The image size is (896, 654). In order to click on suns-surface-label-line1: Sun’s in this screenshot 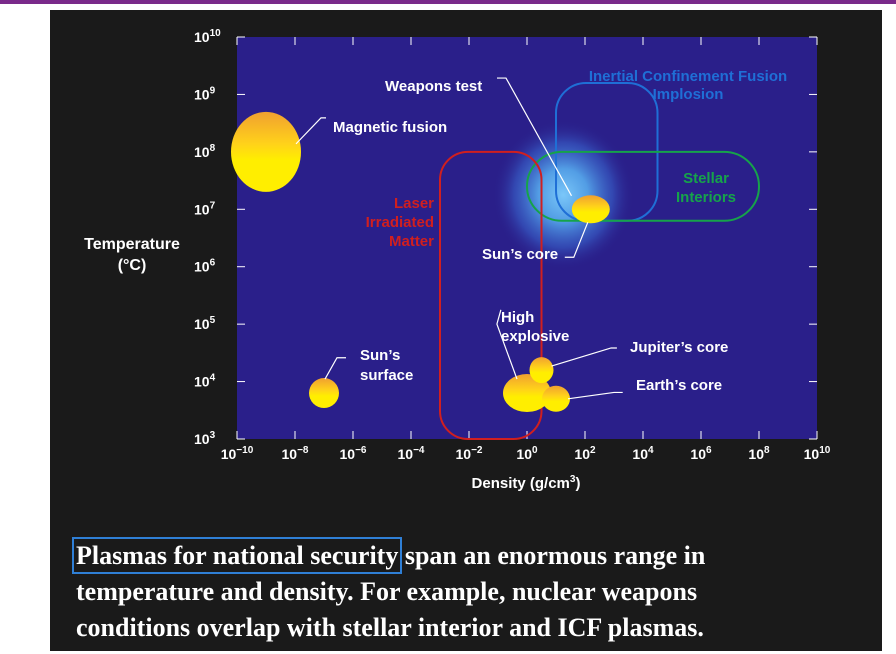, I will do `click(380, 355)`.